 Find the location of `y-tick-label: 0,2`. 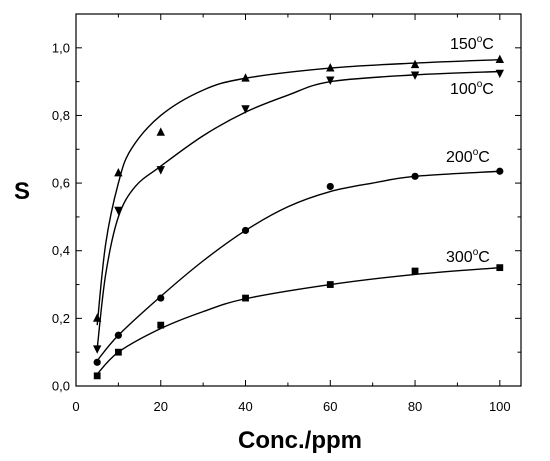

y-tick-label: 0,2 is located at coordinates (61, 318).